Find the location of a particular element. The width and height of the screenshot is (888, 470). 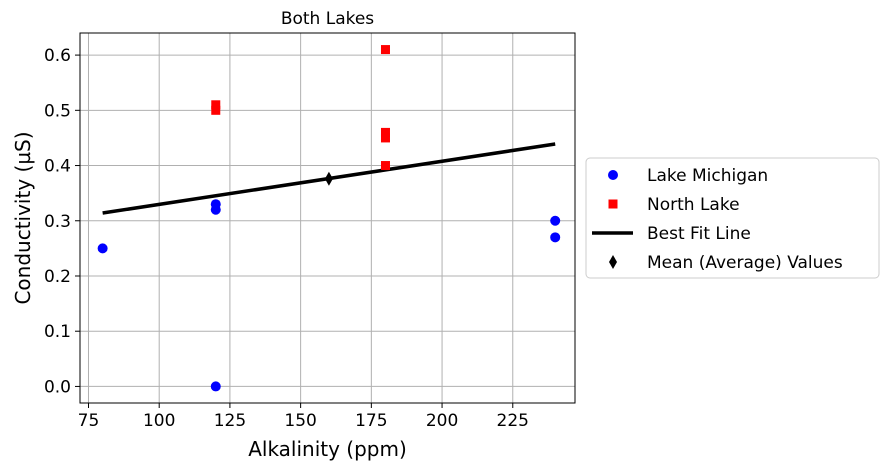

x-tick-label: 125 is located at coordinates (230, 421).